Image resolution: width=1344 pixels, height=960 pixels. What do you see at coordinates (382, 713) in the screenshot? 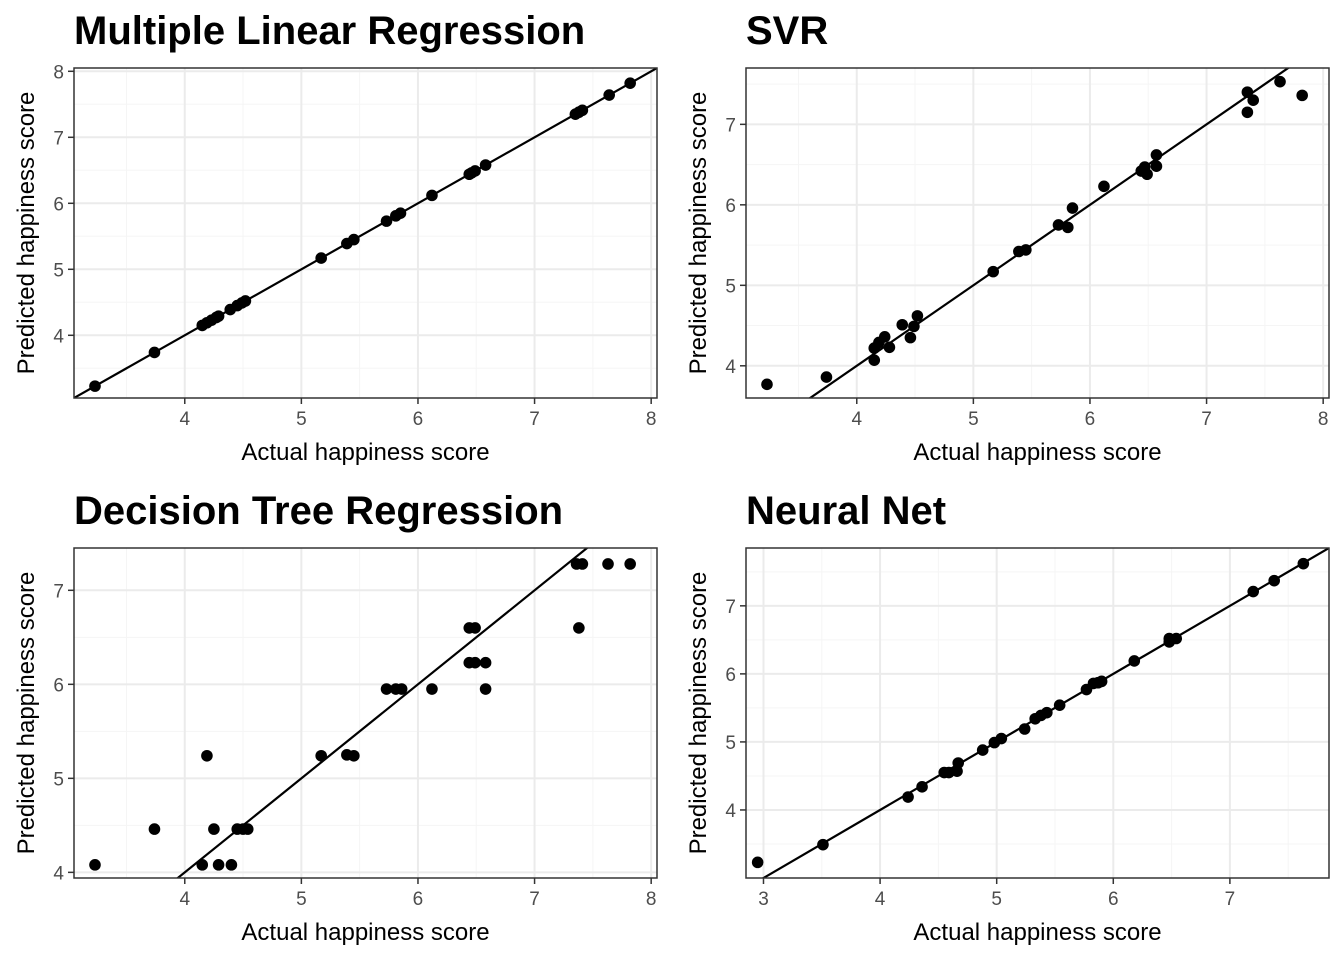
I see `reference-line` at bounding box center [382, 713].